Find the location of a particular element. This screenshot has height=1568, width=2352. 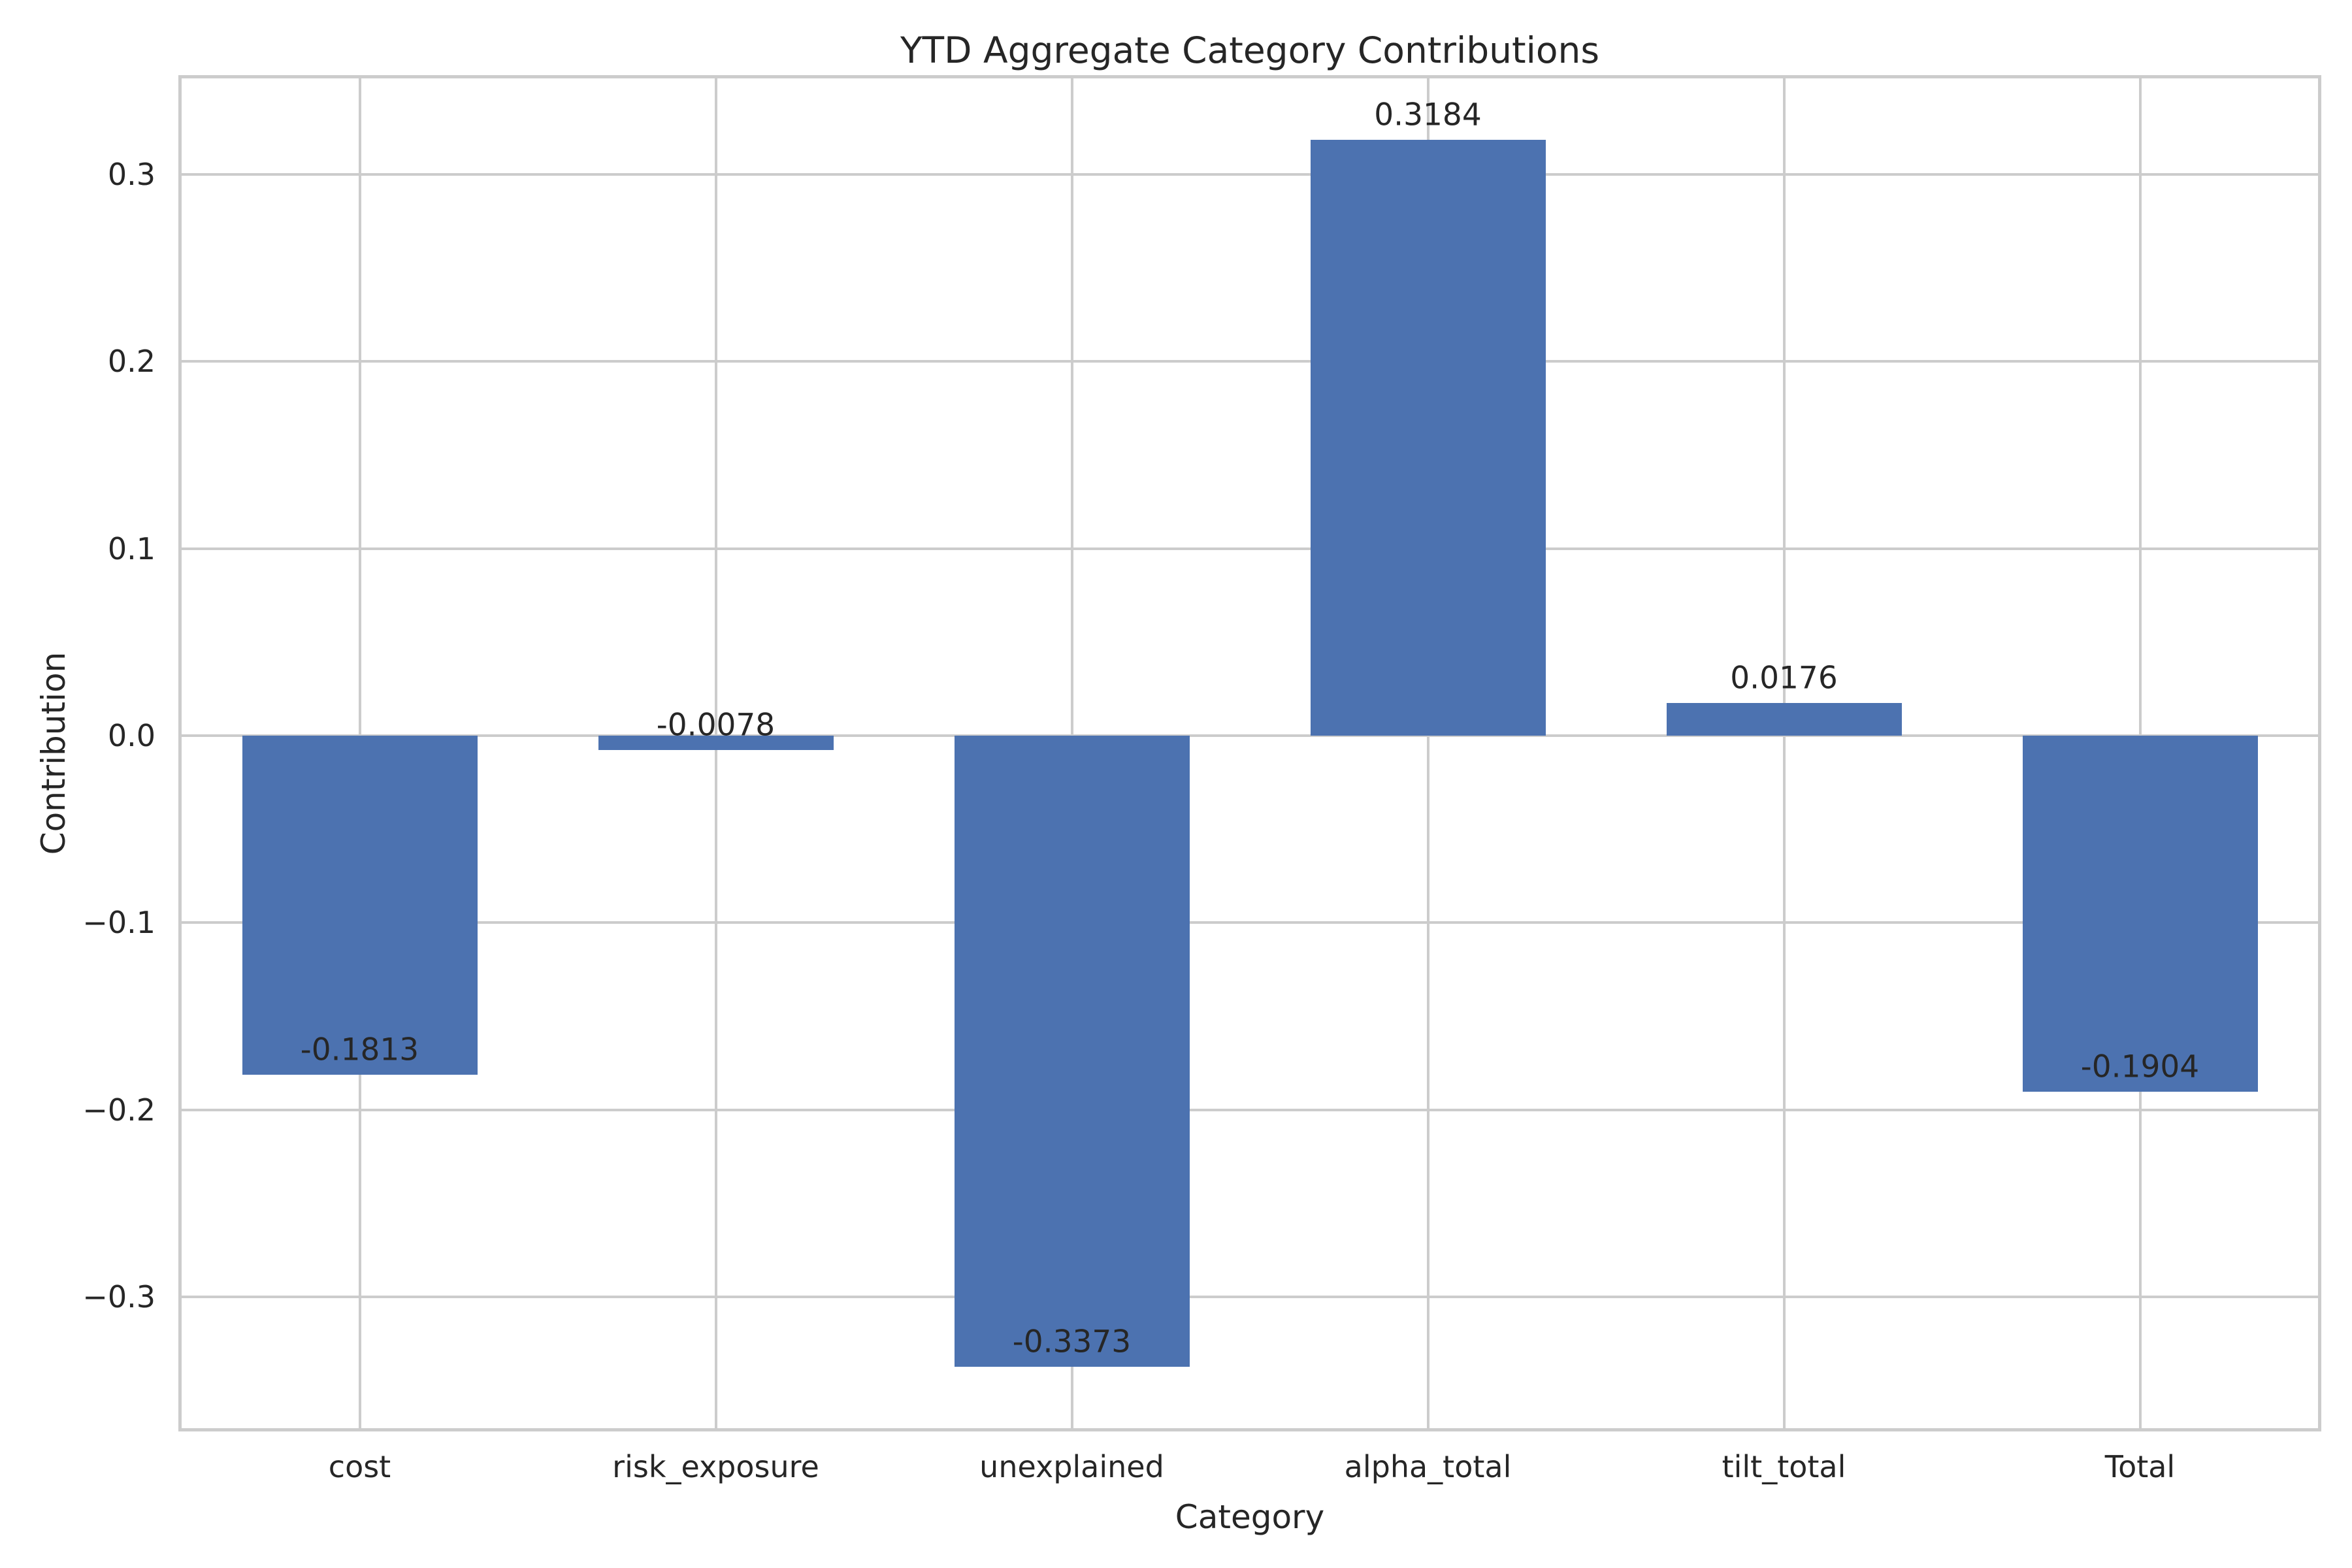

x-tick-label: cost is located at coordinates (359, 1466).